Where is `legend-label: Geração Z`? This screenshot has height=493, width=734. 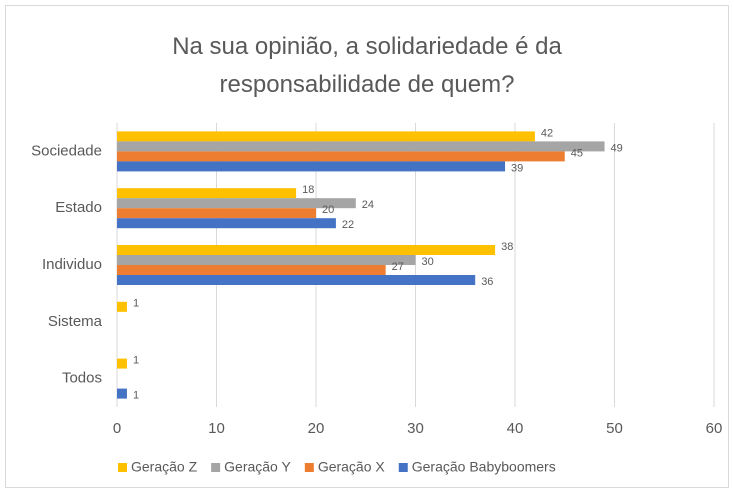
legend-label: Geração Z is located at coordinates (164, 467).